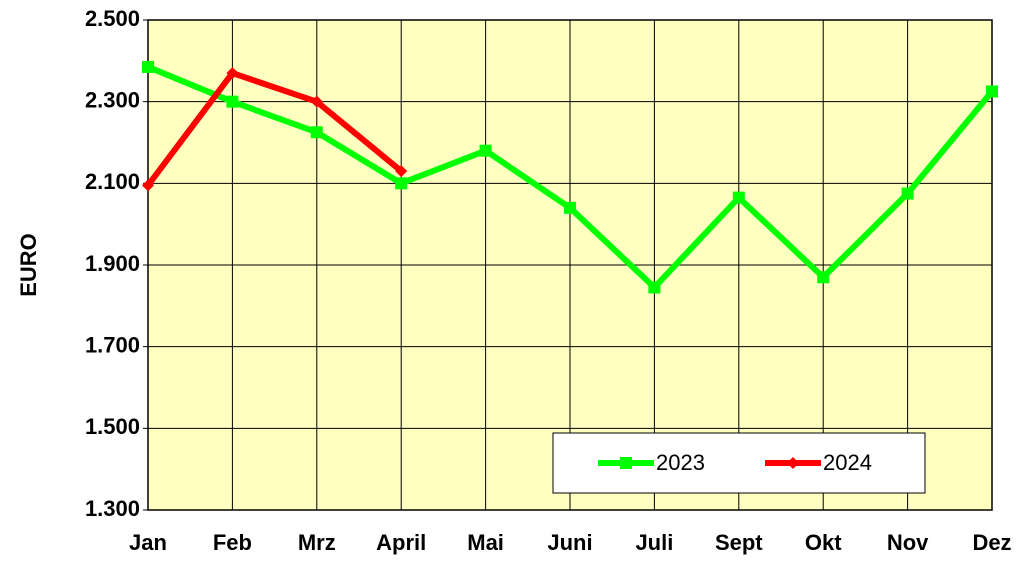 This screenshot has height=562, width=1025. I want to click on series-line, so click(274, 129).